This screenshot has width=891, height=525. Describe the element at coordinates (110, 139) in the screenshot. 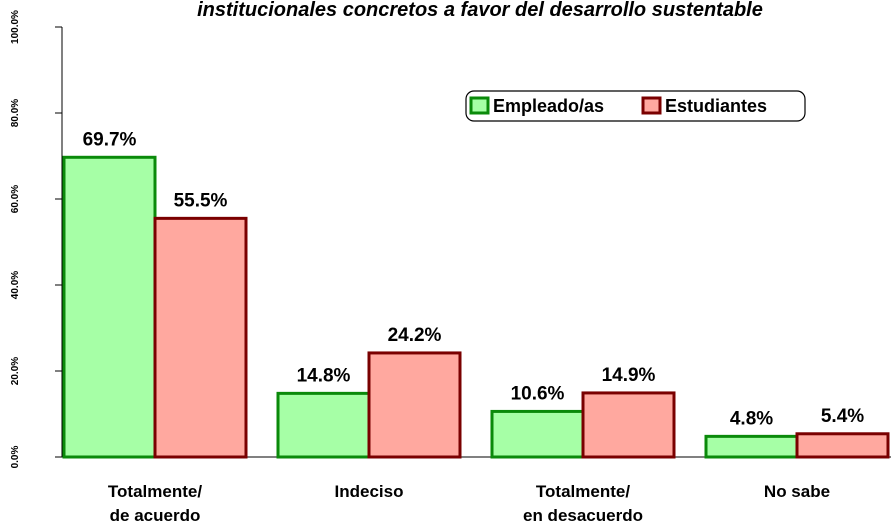

I see `value-label: 69.7%` at that location.